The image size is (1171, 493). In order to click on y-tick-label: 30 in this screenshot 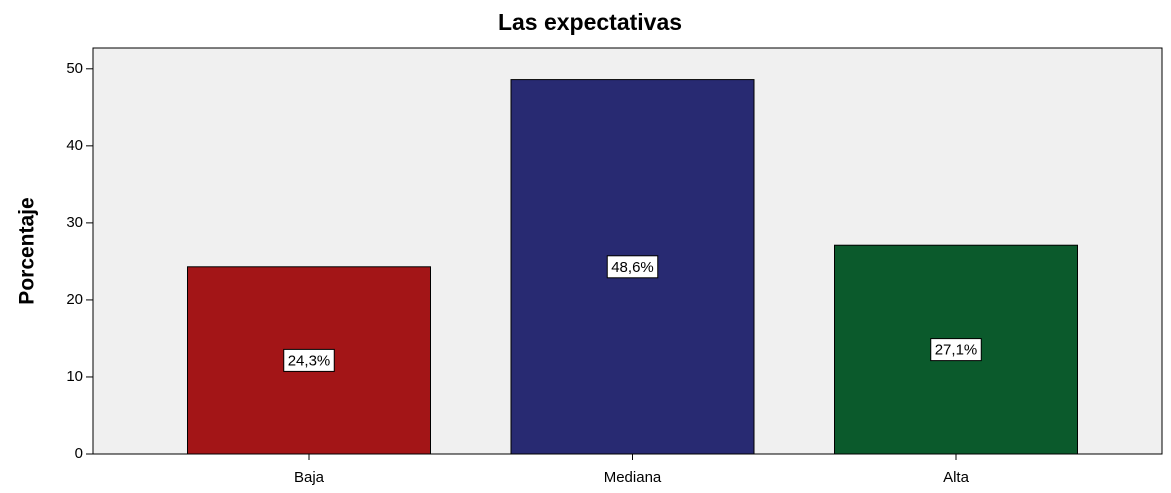, I will do `click(74, 222)`.